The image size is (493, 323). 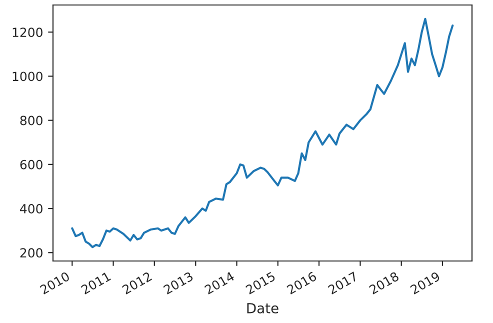 I want to click on y-tick-label: 200, so click(x=31, y=253).